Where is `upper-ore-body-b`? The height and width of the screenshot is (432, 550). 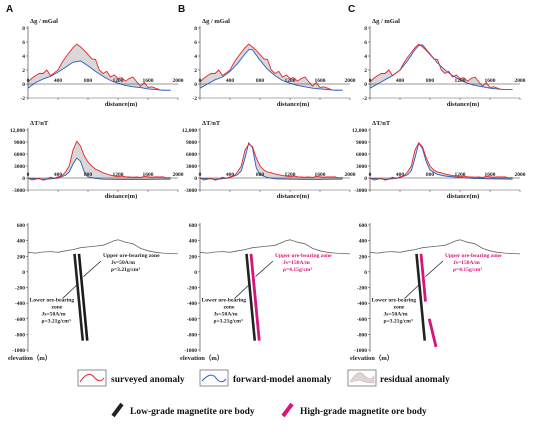
upper-ore-body-b is located at coordinates (432, 333).